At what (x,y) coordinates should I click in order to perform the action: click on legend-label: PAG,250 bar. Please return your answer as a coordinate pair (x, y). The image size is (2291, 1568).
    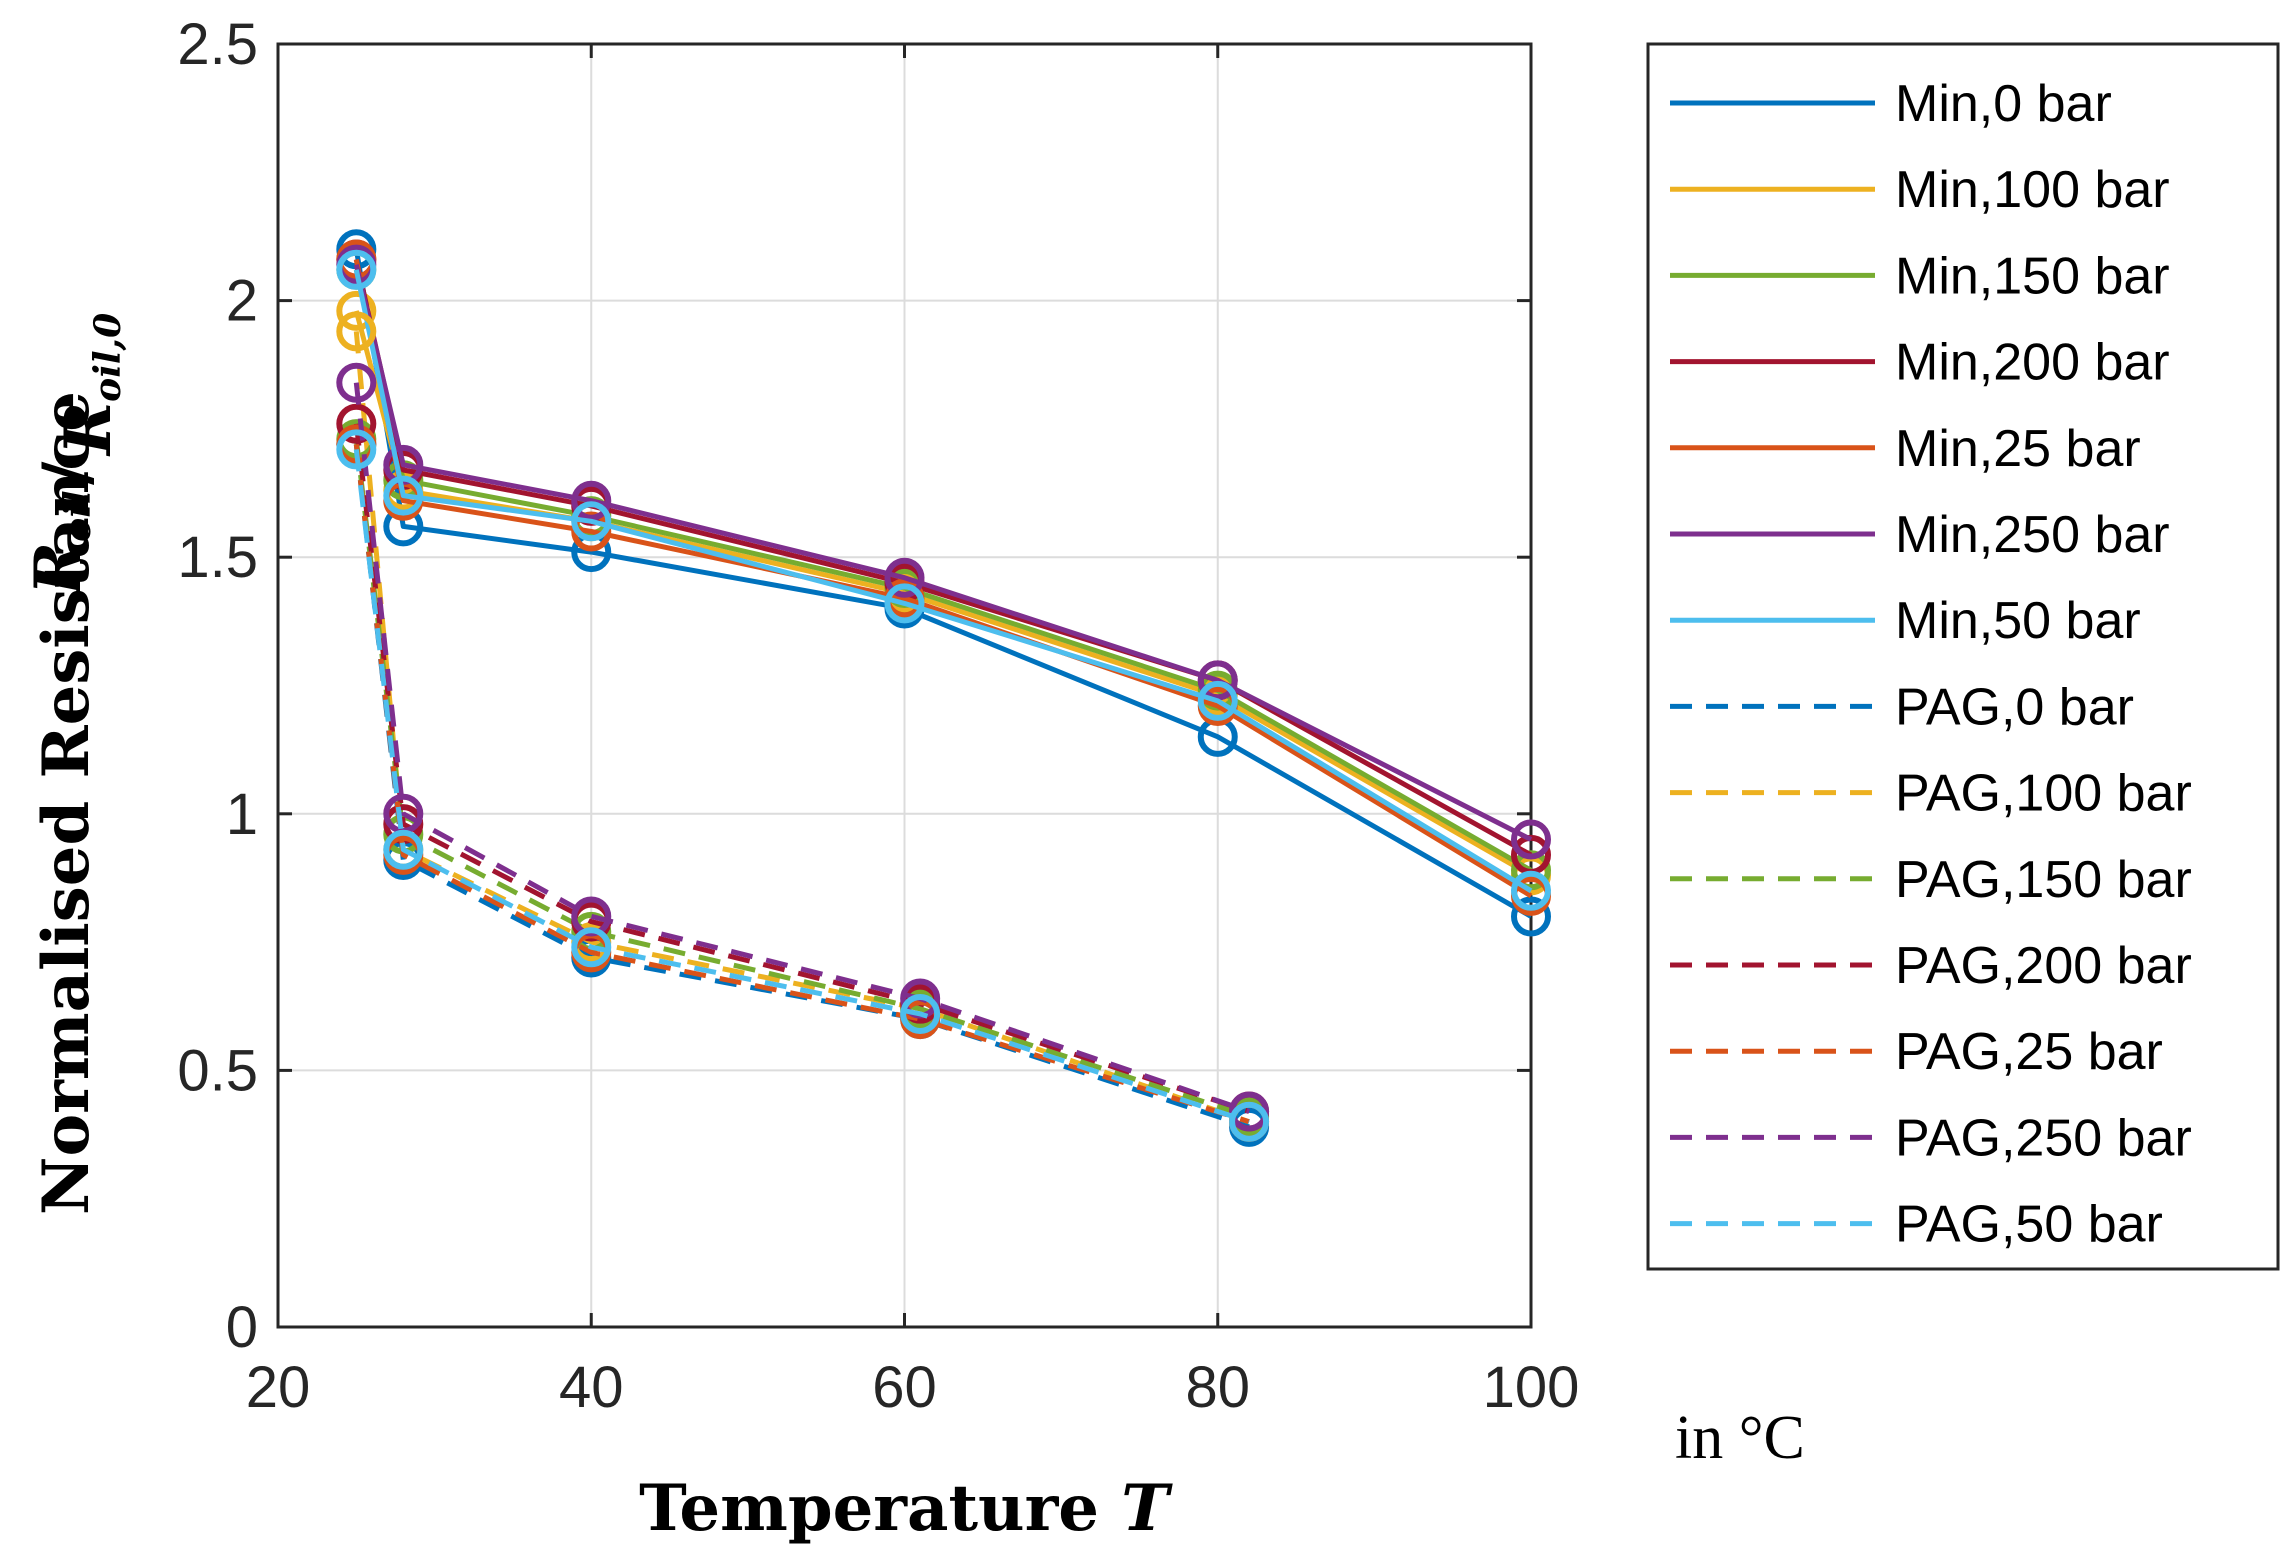
    Looking at the image, I should click on (2043, 1138).